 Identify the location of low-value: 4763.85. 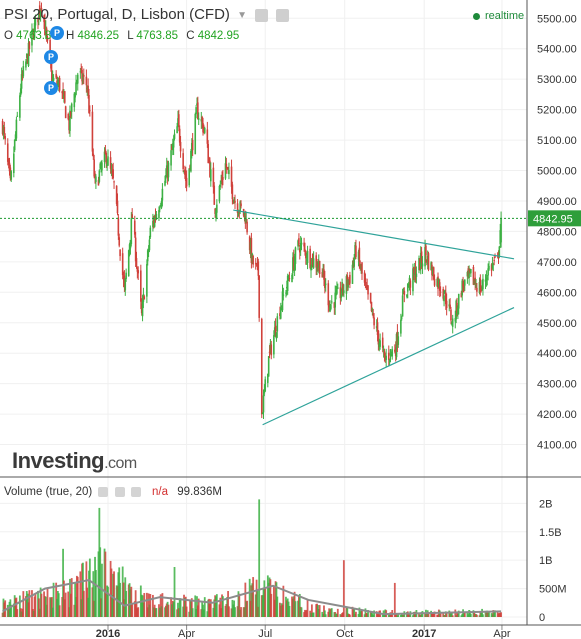
(157, 36).